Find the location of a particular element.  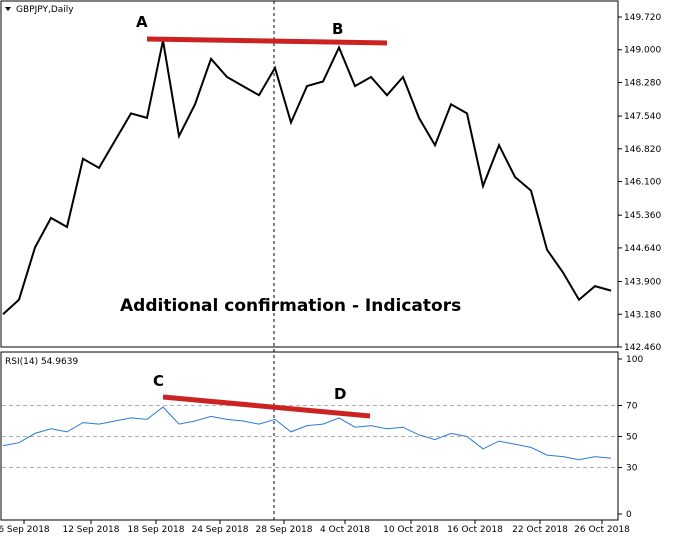

rsi-series-line is located at coordinates (307, 433).